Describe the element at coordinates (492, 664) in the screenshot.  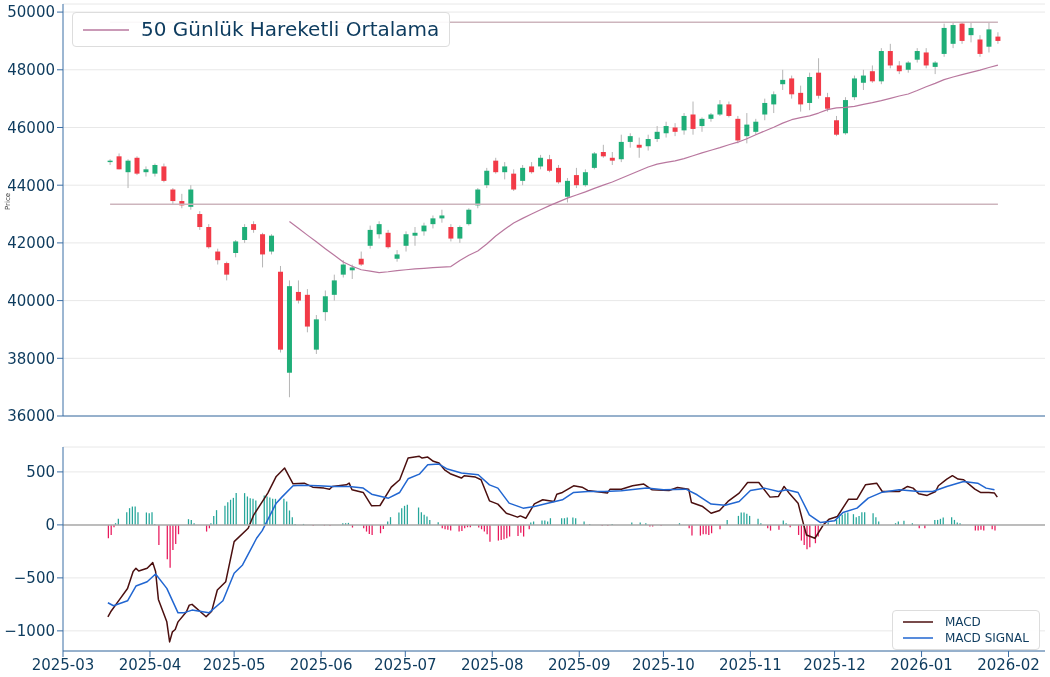
I see `x-tick-label: 2025-08` at that location.